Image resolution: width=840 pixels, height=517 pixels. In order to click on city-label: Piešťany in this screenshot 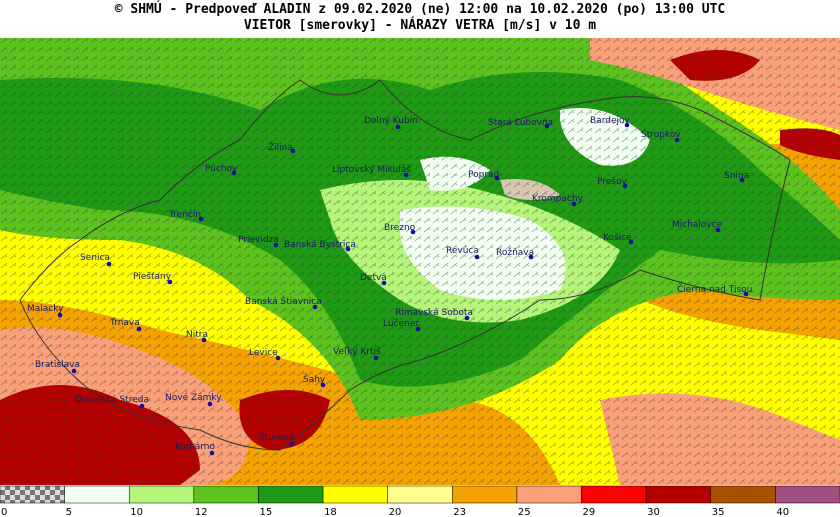, I will do `click(152, 276)`.